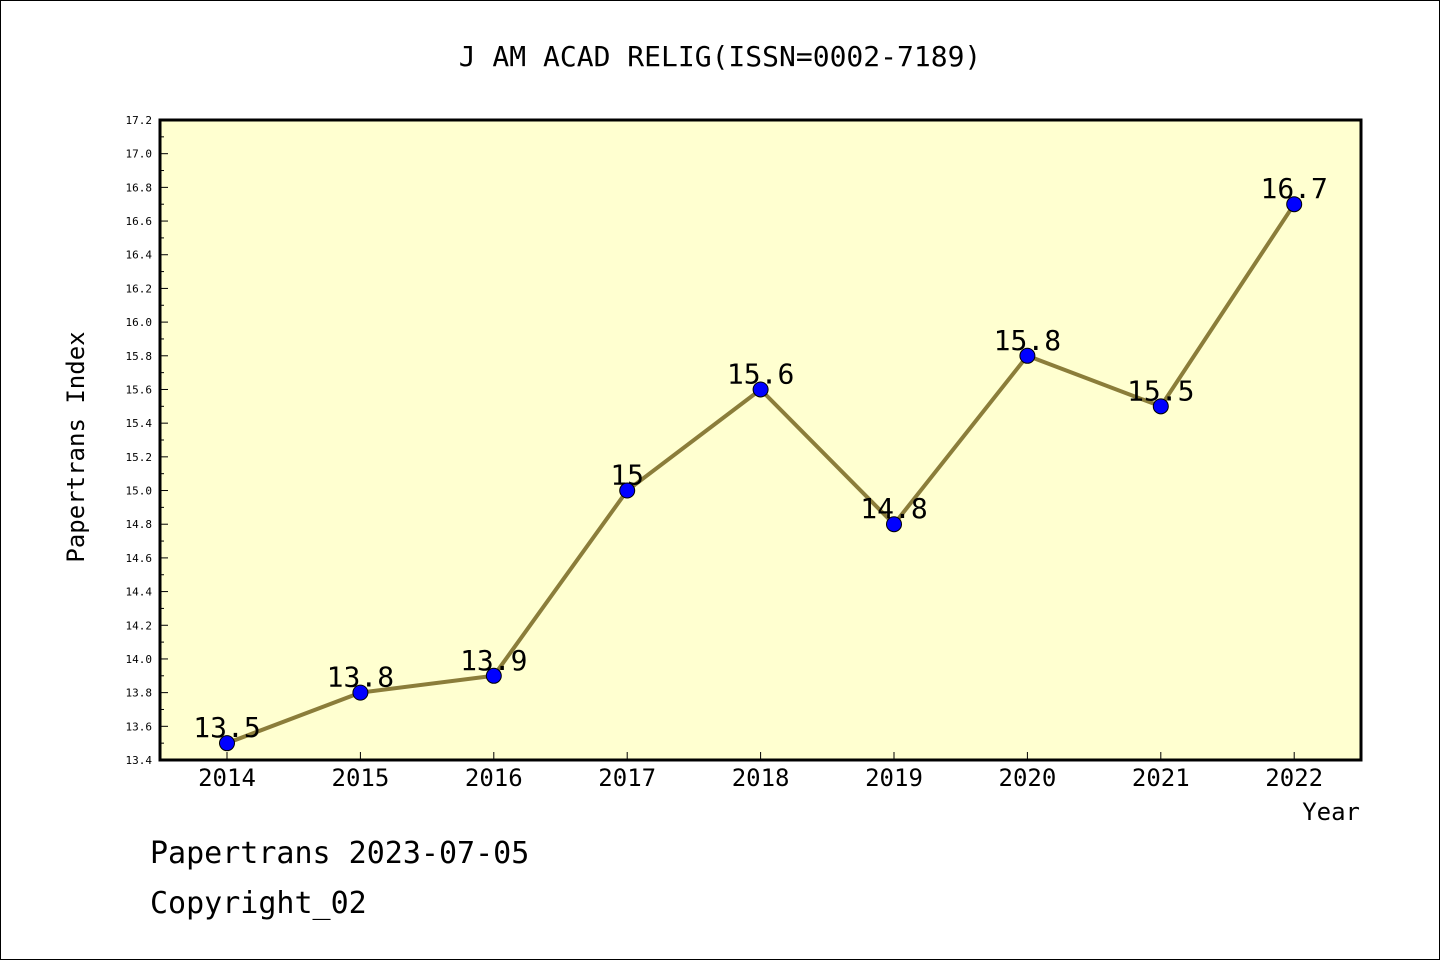  Describe the element at coordinates (227, 778) in the screenshot. I see `x-tick-label: 2014` at that location.